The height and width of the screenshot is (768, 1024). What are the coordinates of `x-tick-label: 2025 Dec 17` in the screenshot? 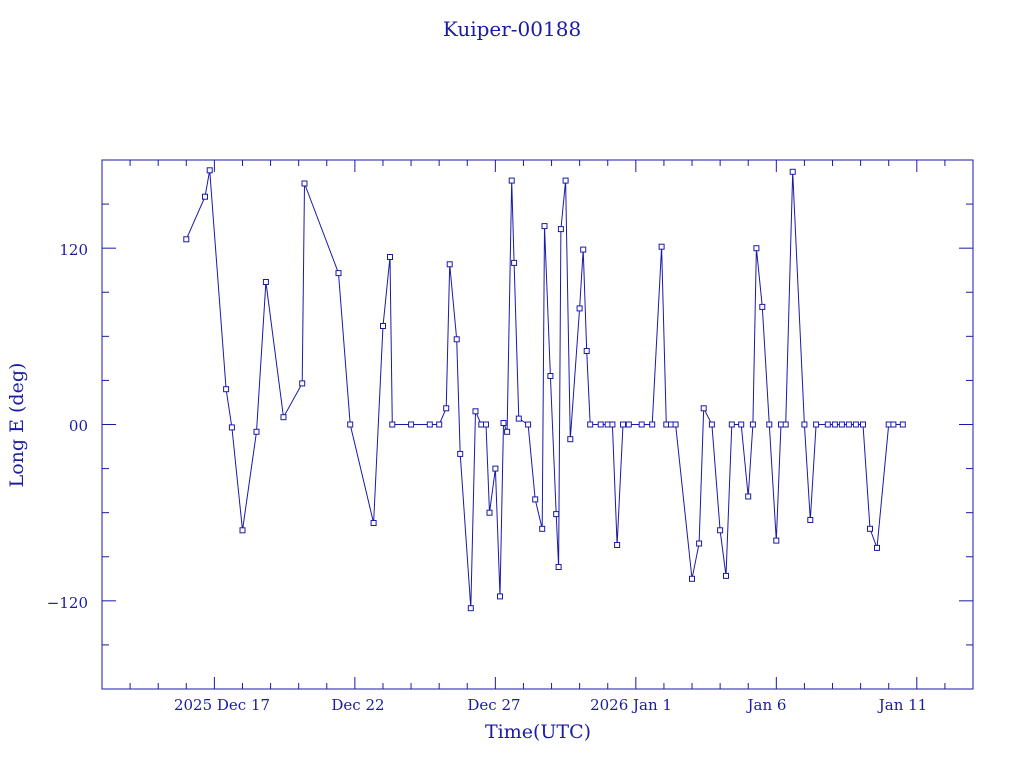 It's located at (222, 705).